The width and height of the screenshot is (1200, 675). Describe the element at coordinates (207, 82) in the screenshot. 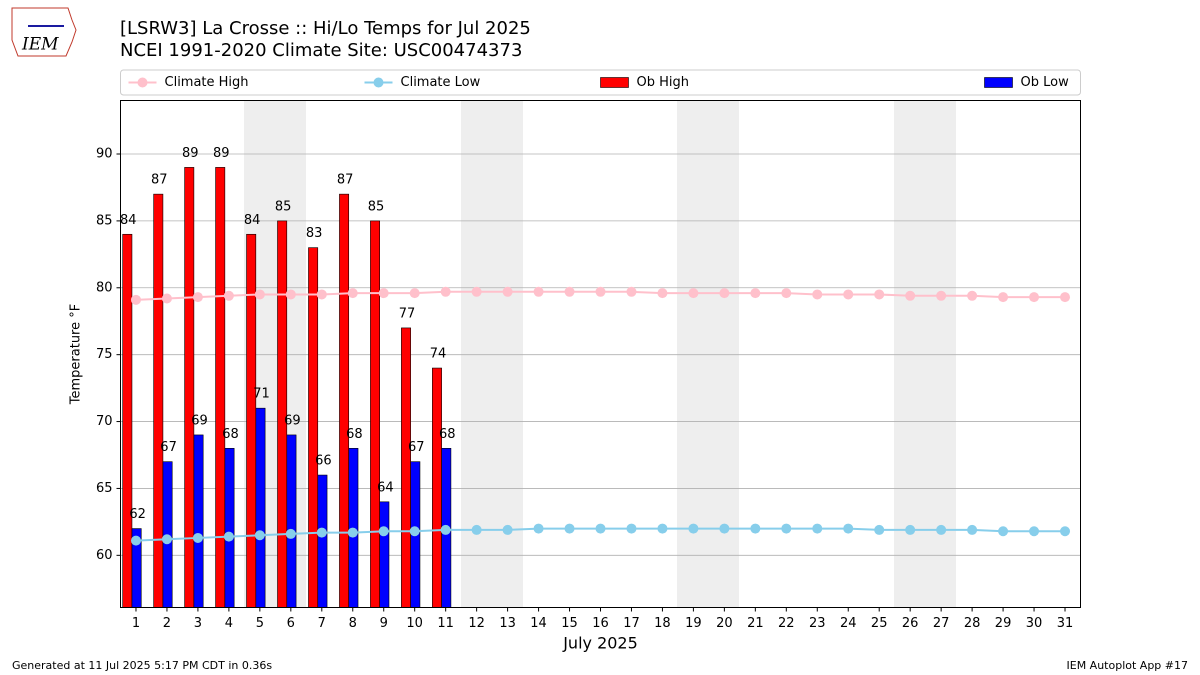

I see `legend-label: Climate High` at that location.